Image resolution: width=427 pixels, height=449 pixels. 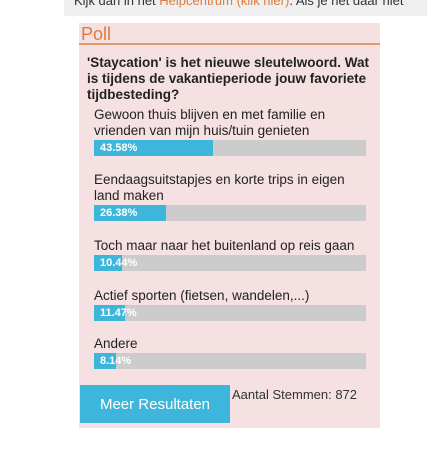 What do you see at coordinates (118, 313) in the screenshot?
I see `poll-option-percent: 11.47%` at bounding box center [118, 313].